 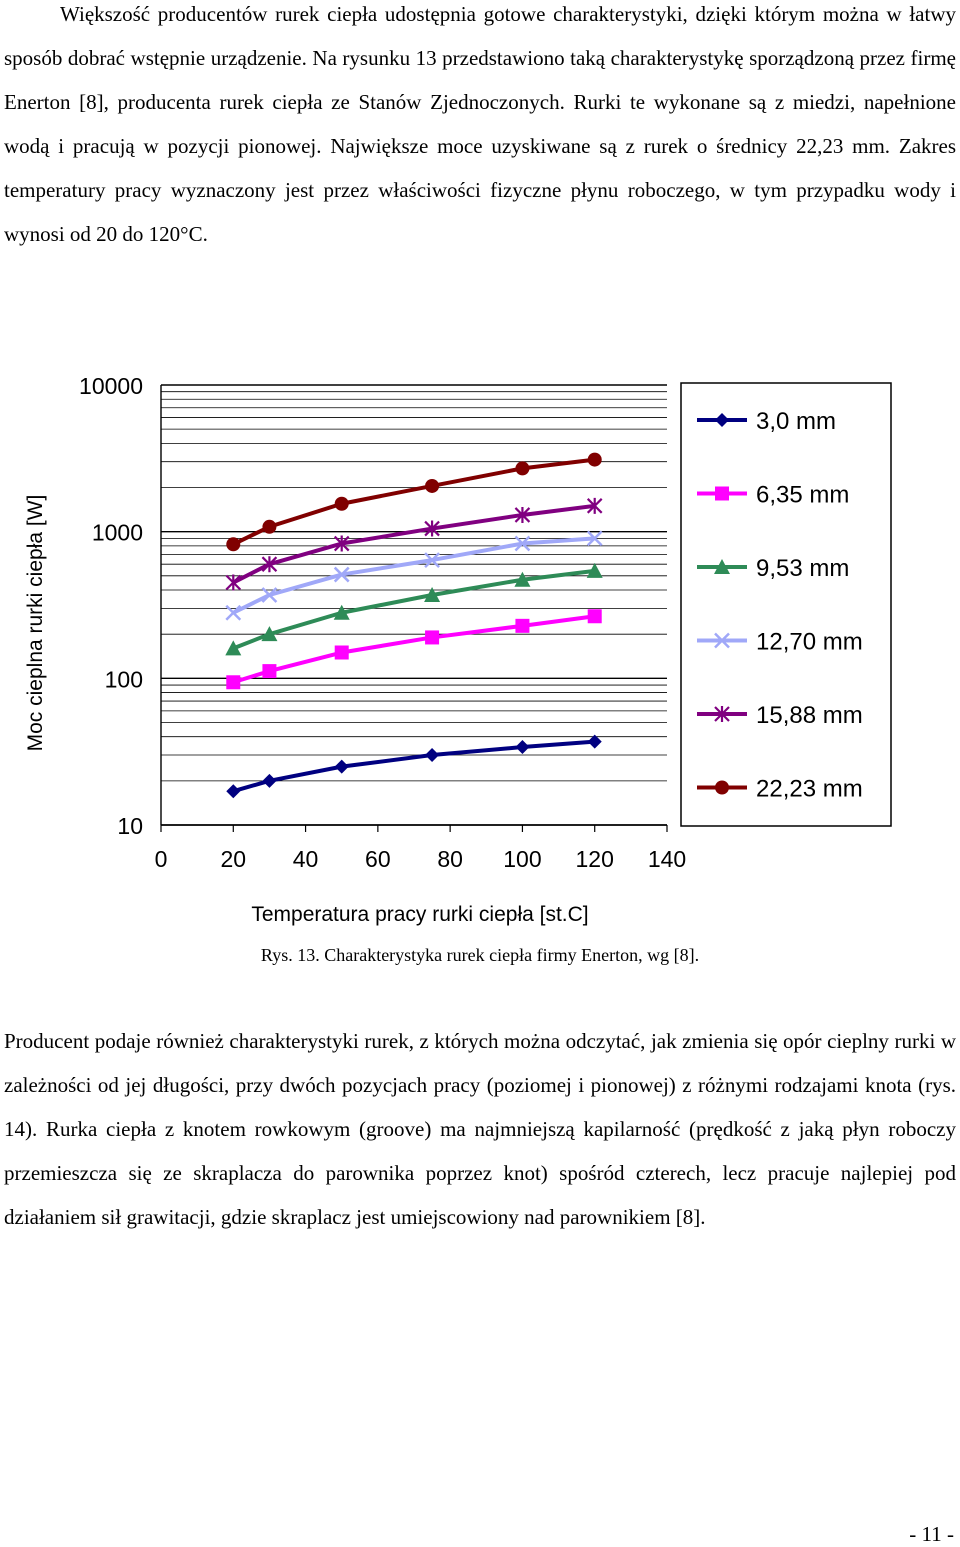 I want to click on legend-item: 22,23 mm, so click(x=780, y=789).